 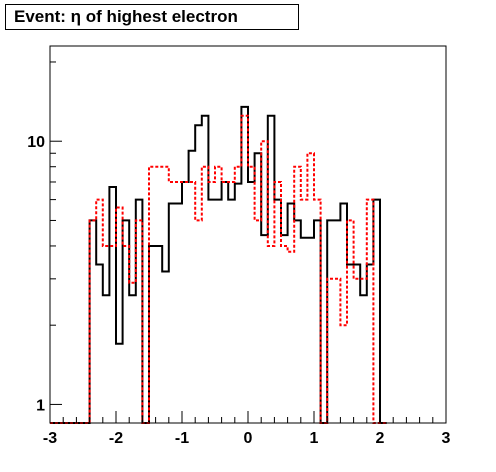 What do you see at coordinates (36, 142) in the screenshot?
I see `y-tick-label: 10` at bounding box center [36, 142].